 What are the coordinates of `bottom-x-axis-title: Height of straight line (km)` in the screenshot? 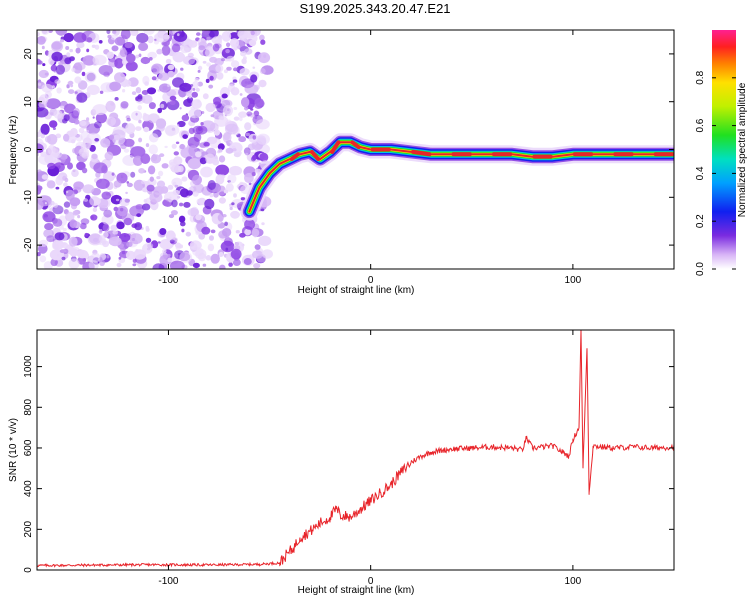 It's located at (356, 590).